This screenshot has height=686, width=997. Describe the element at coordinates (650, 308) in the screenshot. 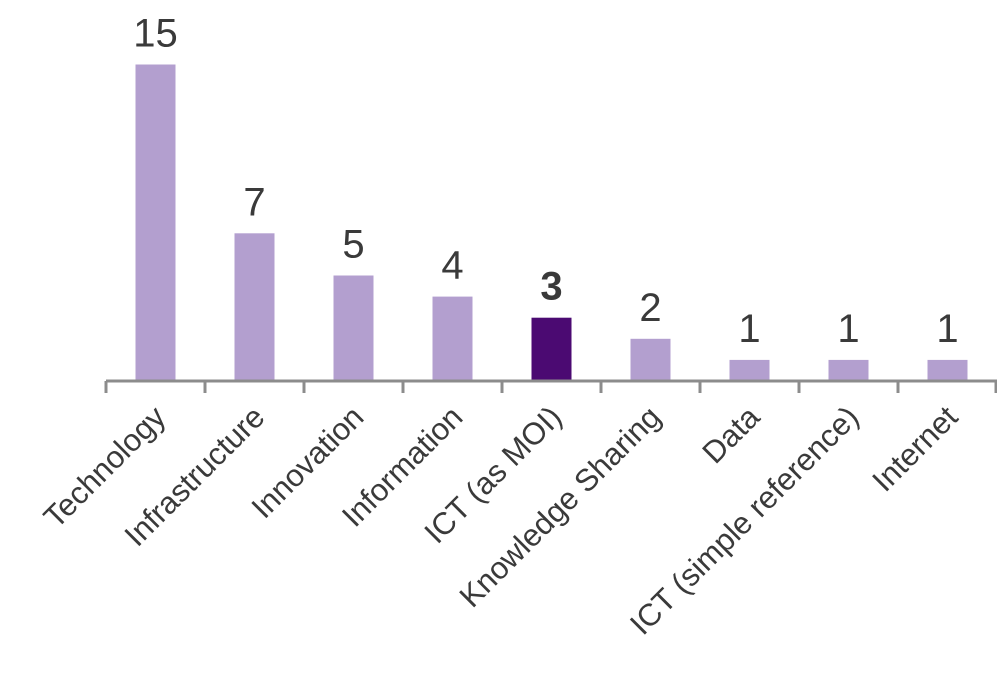

I see `bar-value-label: 2` at that location.